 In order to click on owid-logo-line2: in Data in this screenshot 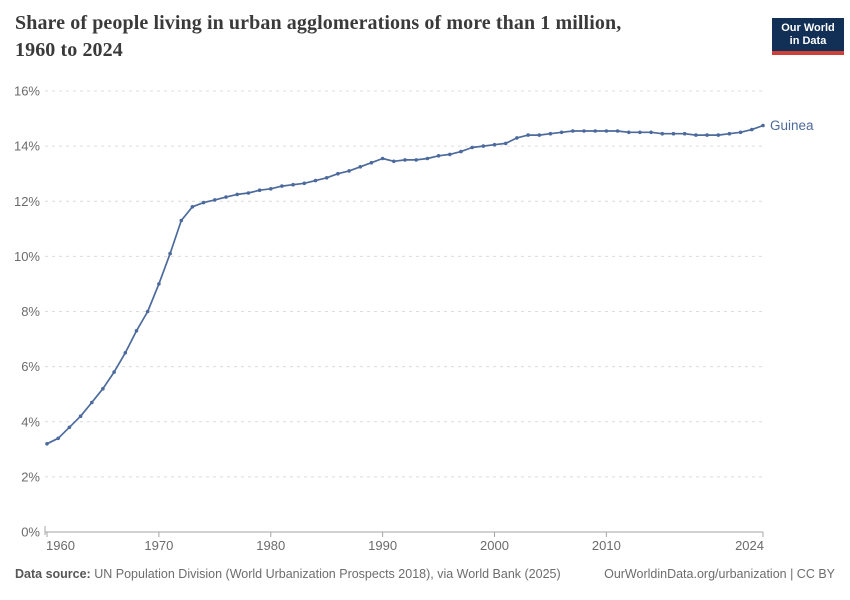, I will do `click(808, 41)`.